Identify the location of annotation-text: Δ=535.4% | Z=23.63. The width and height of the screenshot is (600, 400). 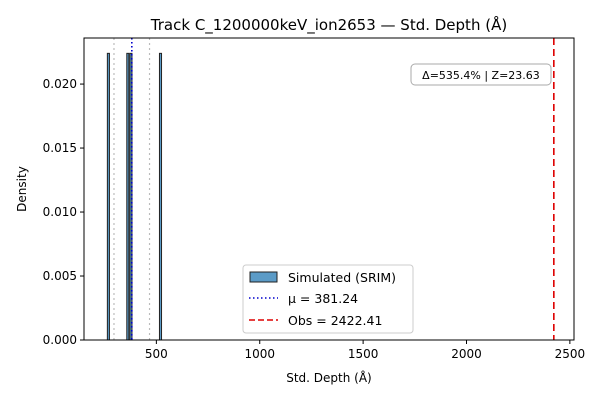
(481, 75).